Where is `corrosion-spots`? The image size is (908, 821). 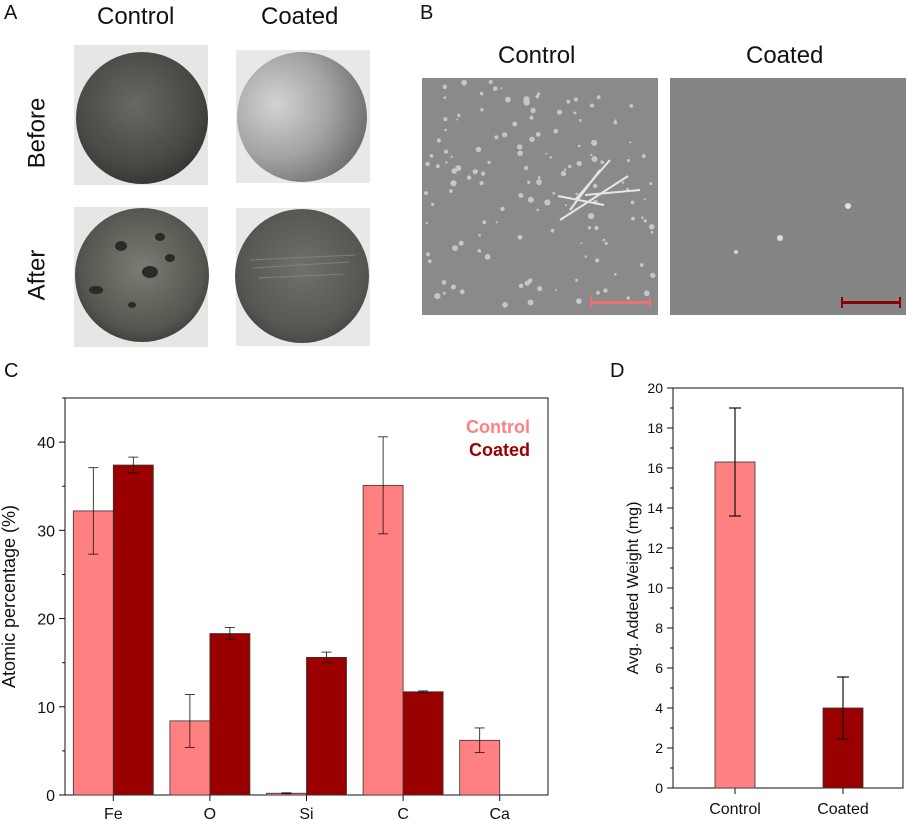 corrosion-spots is located at coordinates (132, 270).